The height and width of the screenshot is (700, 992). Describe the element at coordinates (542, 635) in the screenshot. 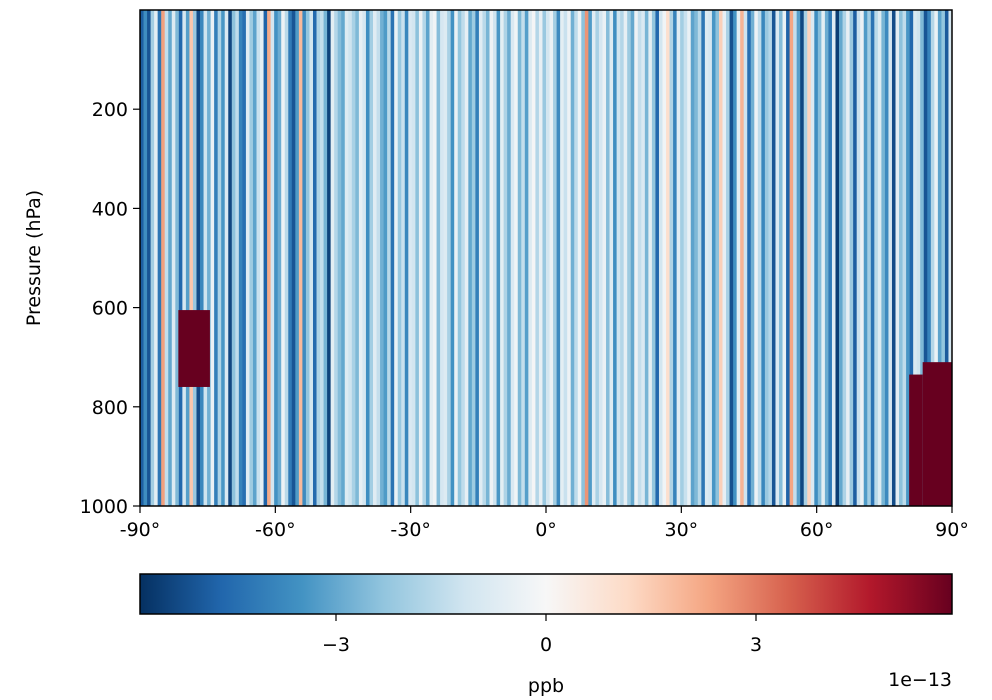

I see `colorbar-ticks: −3 0 3` at that location.